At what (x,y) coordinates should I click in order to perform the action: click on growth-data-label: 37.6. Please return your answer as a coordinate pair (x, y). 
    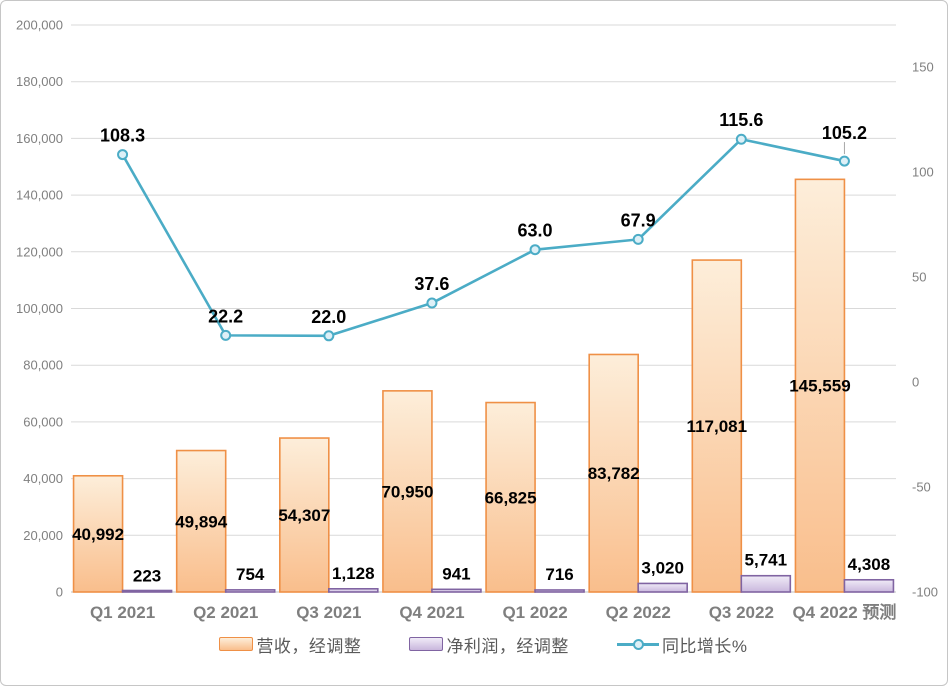
    Looking at the image, I should click on (431, 284).